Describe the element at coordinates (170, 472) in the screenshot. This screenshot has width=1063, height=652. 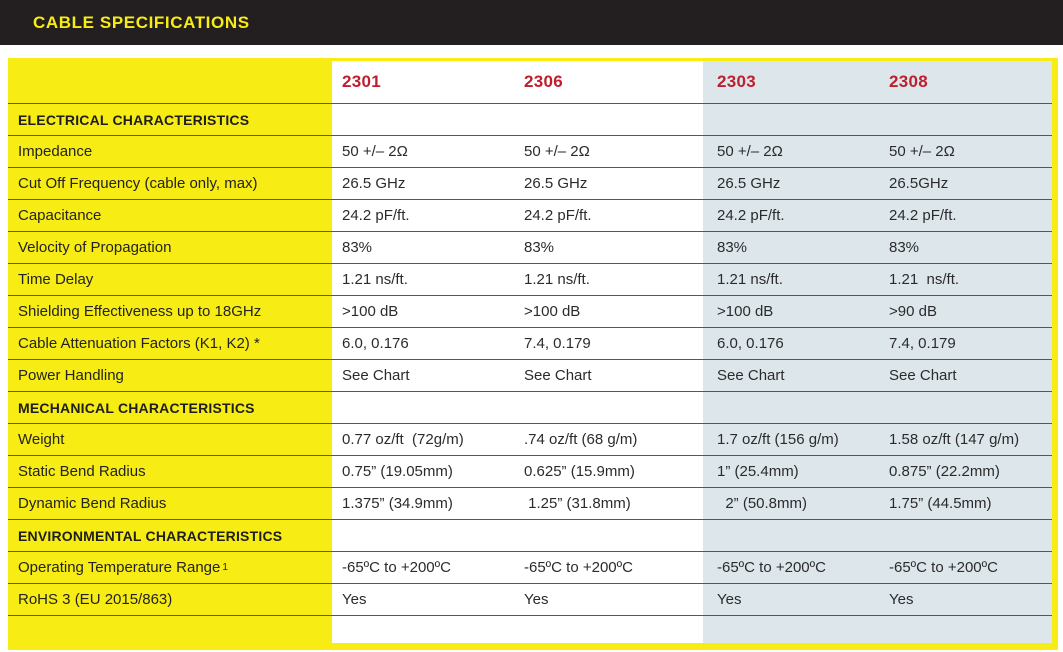
I see `row-label: Static Bend Radius` at that location.